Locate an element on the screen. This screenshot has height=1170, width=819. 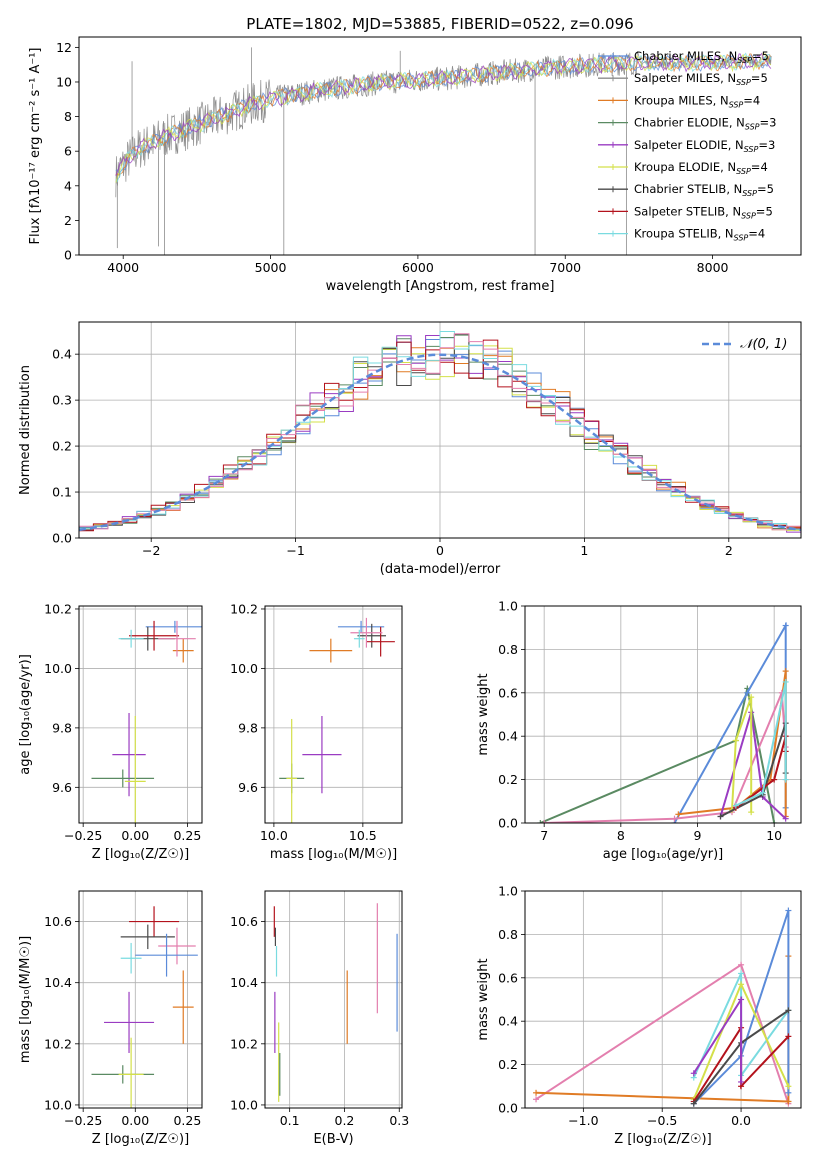
weight-series-se is located at coordinates (717, 1040).